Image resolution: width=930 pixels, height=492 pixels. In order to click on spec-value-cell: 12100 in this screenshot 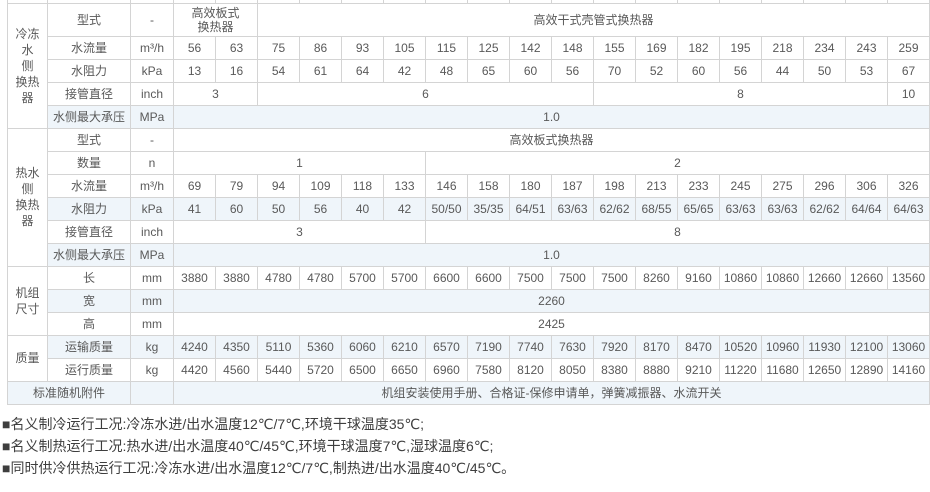, I will do `click(866, 346)`.